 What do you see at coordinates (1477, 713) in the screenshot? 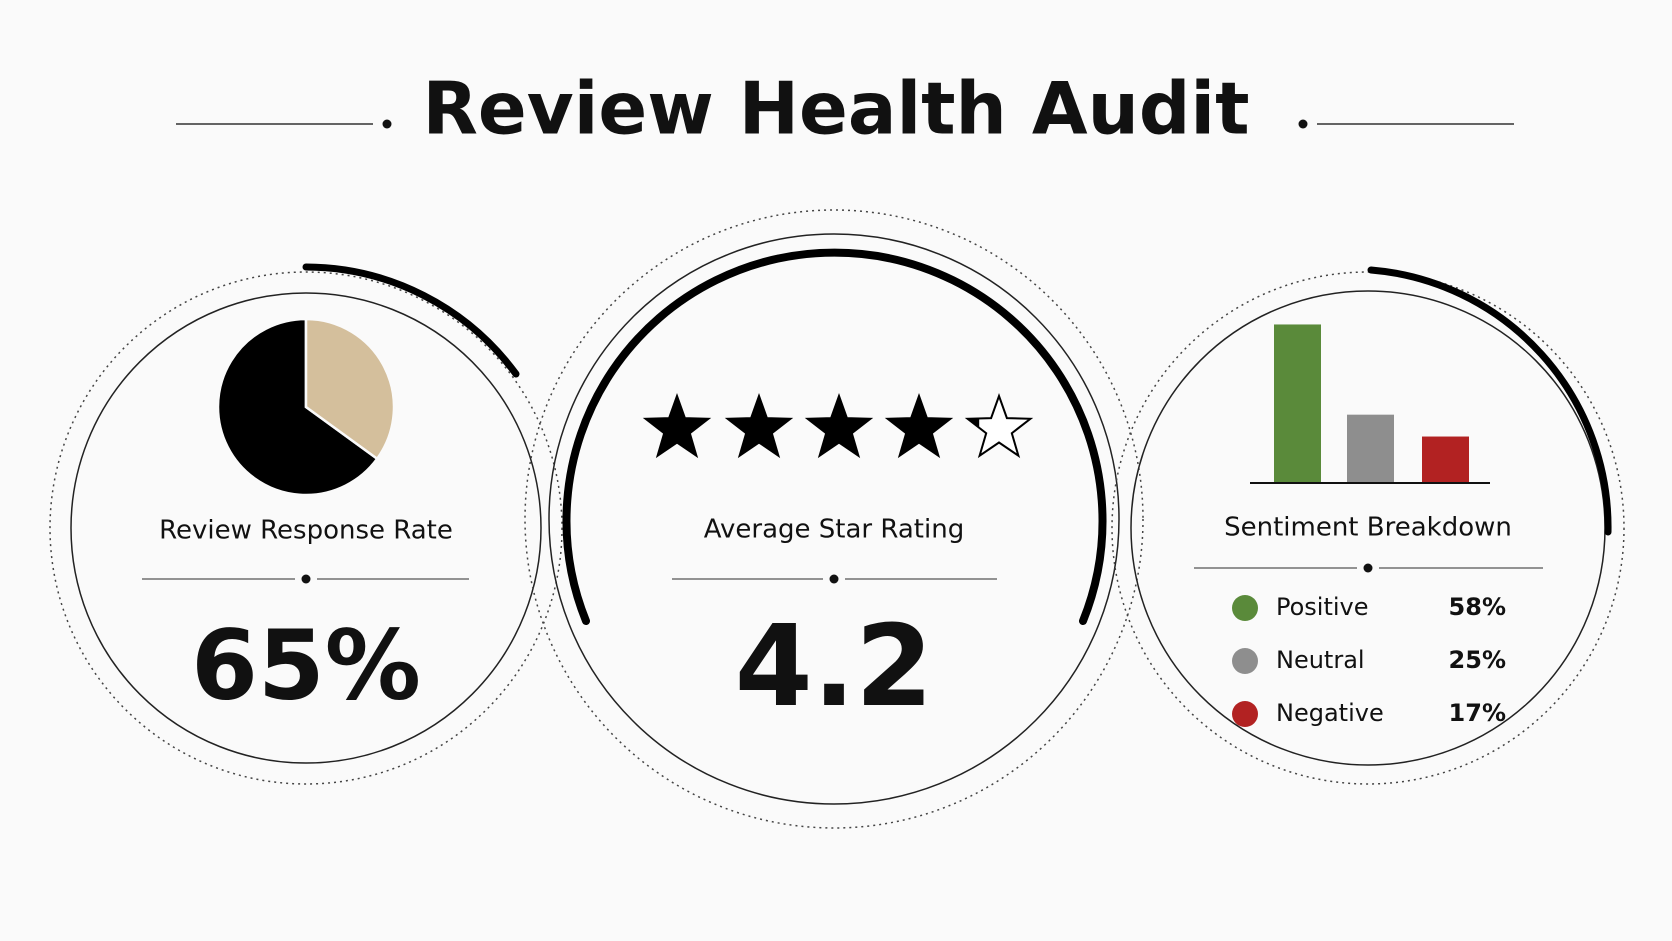
I see `legend-value: 17%` at bounding box center [1477, 713].